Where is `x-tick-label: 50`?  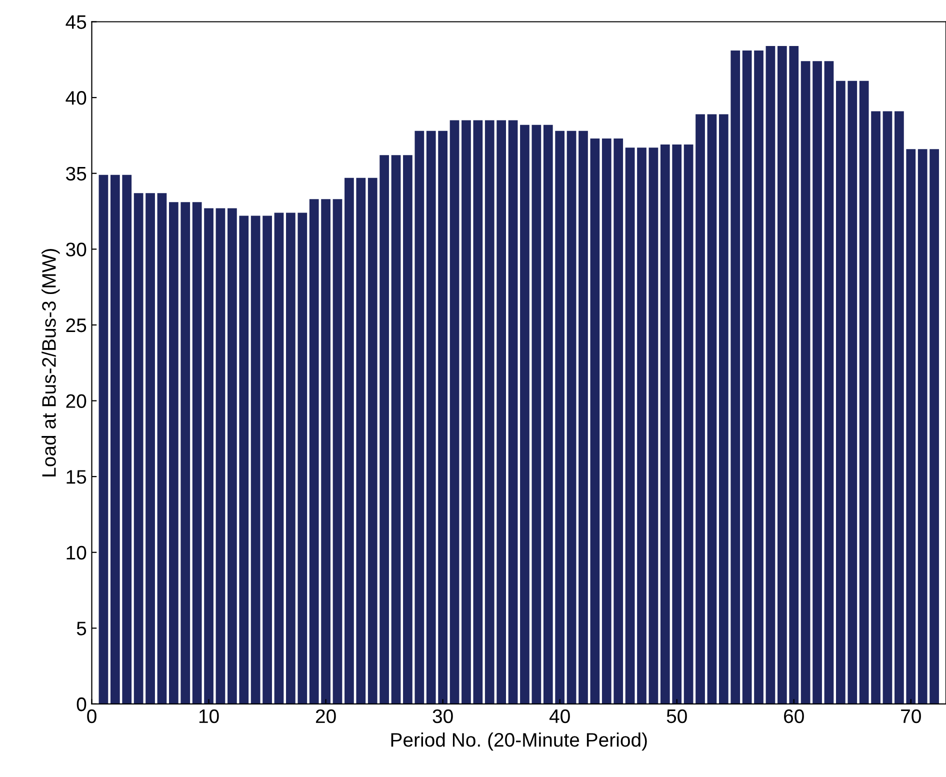
x-tick-label: 50 is located at coordinates (676, 716).